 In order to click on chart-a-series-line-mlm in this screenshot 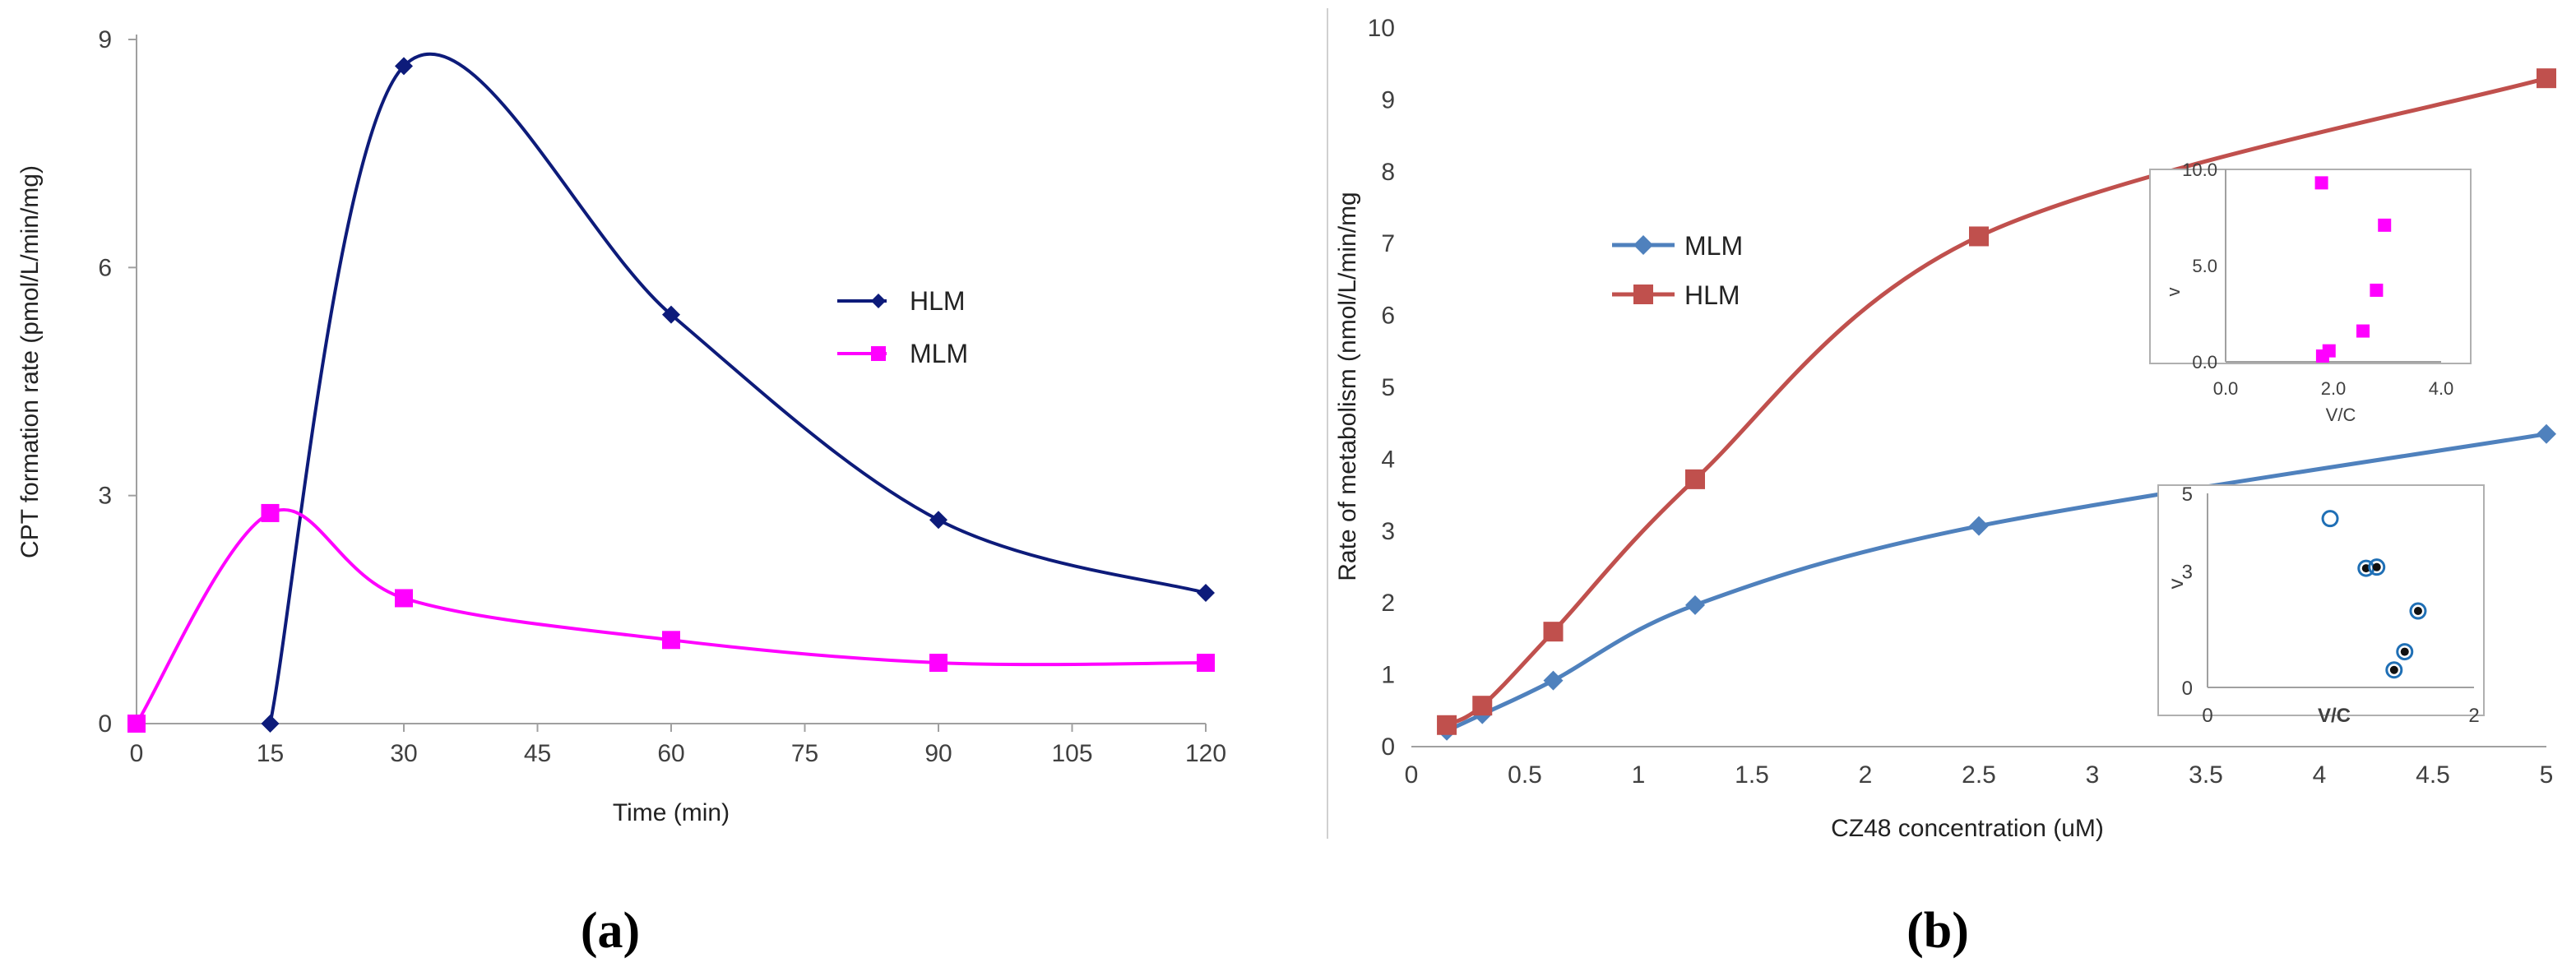, I will do `click(671, 616)`.